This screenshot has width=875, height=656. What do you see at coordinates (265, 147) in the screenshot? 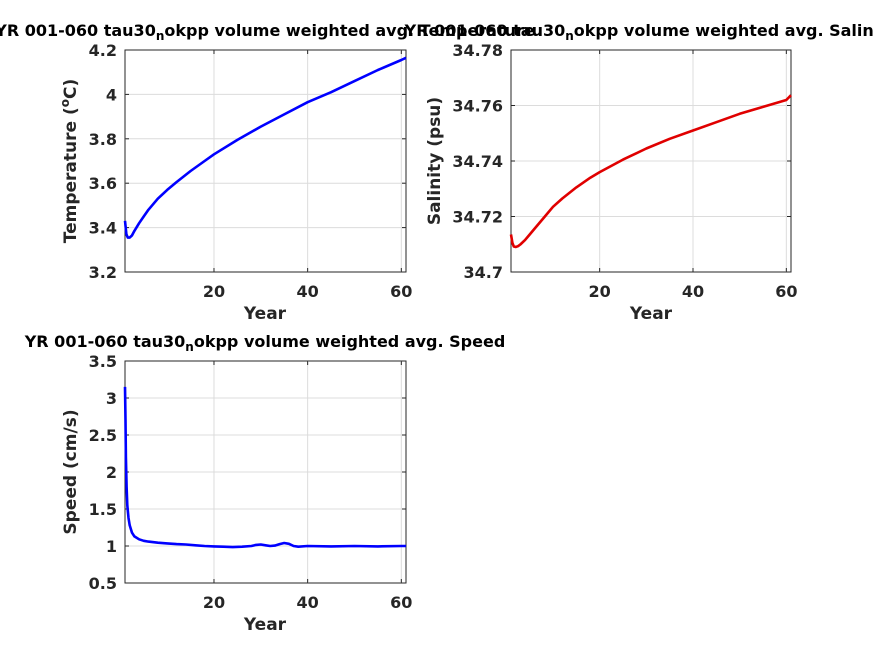
I see `temperature-series-line` at bounding box center [265, 147].